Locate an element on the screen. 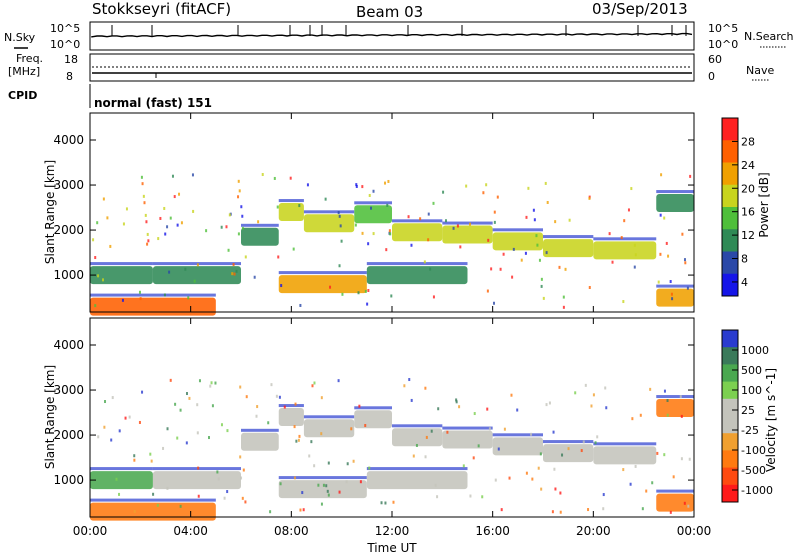 The width and height of the screenshot is (800, 554). colorbar-tick-label: 500 is located at coordinates (751, 370).